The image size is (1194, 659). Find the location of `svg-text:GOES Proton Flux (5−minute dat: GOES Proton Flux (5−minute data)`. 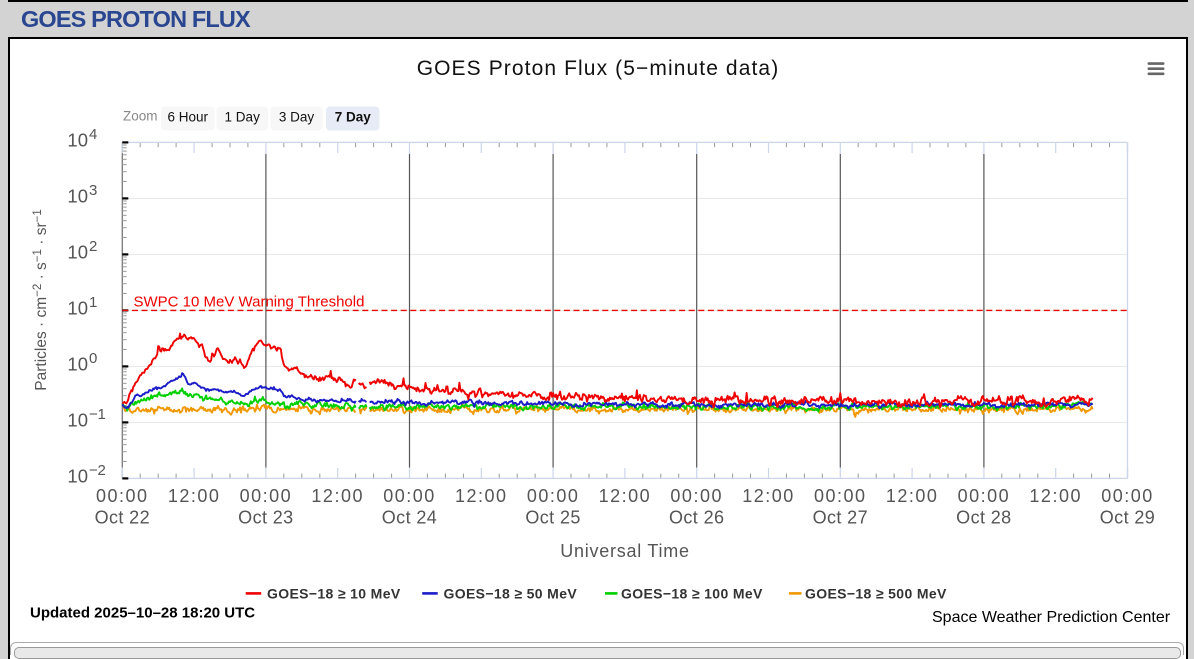

svg-text:GOES Proton Flux (5−minute dat: GOES Proton Flux (5−minute data) is located at coordinates (598, 68).